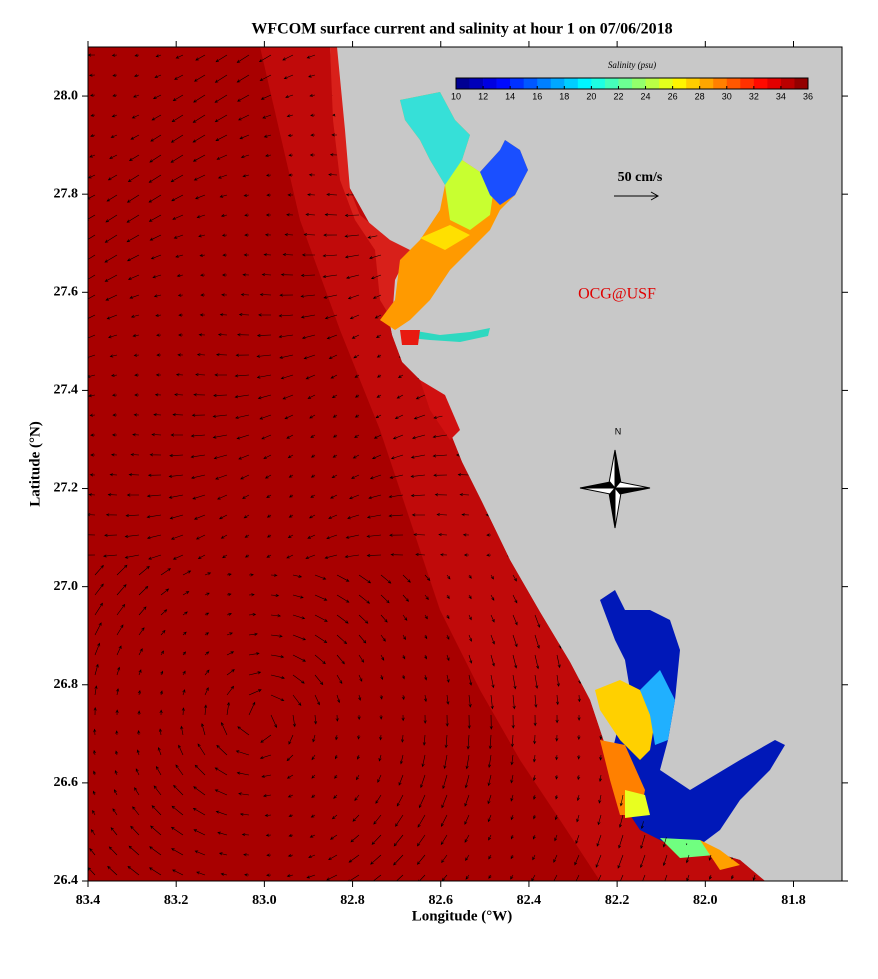  Describe the element at coordinates (673, 96) in the screenshot. I see `colorbar-tick-label: 26` at that location.